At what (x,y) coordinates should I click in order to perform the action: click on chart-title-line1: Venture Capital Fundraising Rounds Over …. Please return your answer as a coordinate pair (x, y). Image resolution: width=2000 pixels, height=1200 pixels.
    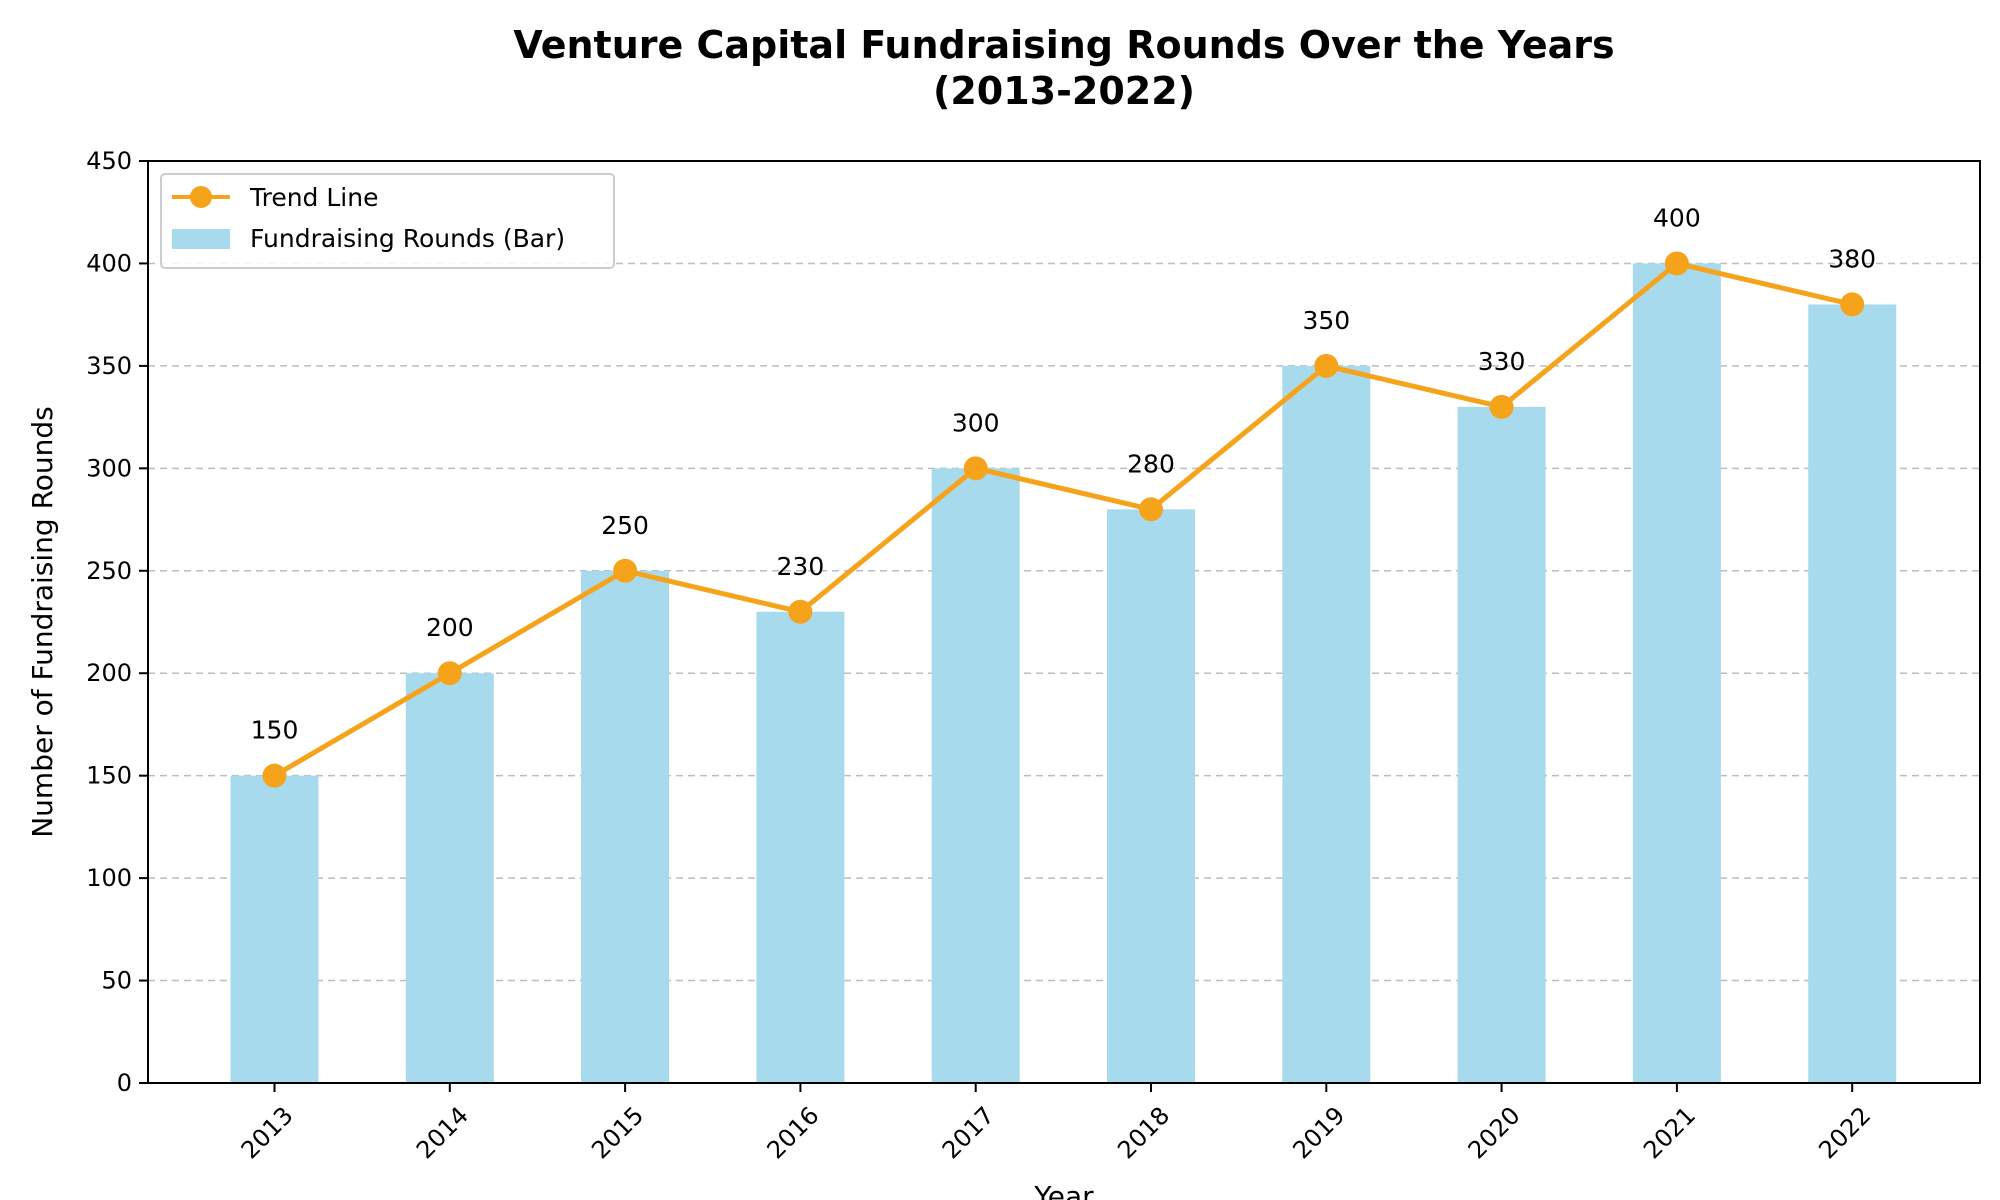
    Looking at the image, I should click on (1063, 45).